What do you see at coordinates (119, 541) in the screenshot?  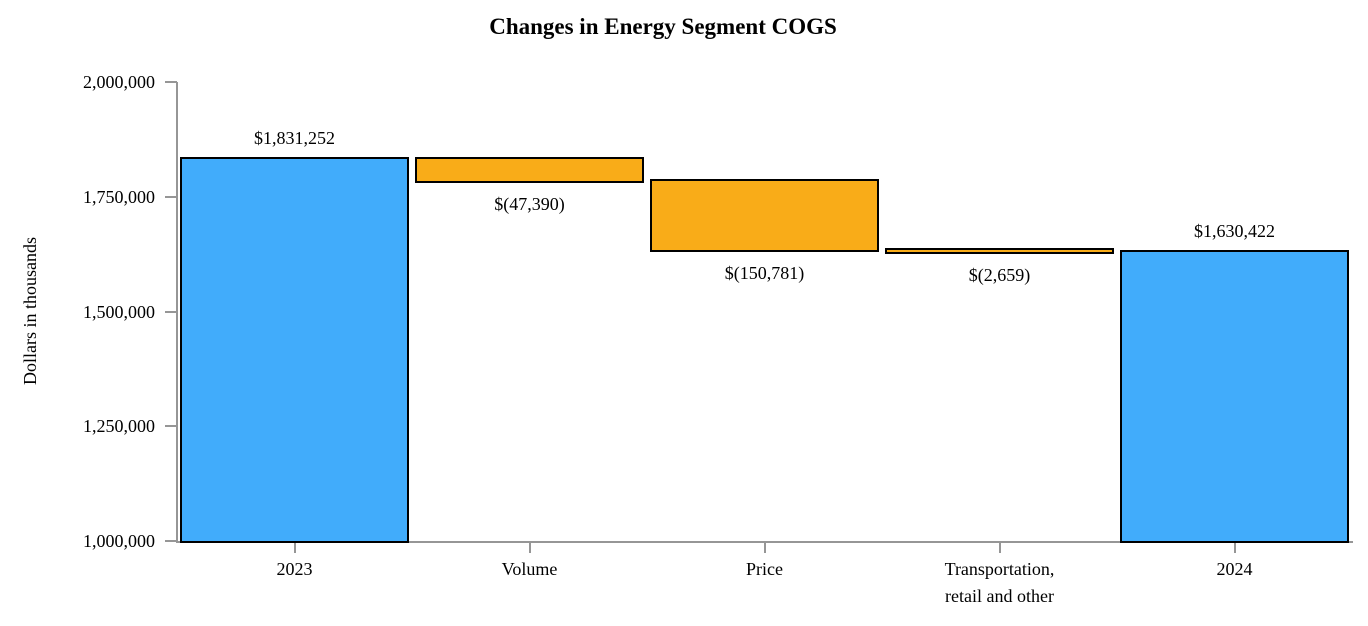 I see `y-tick-label: 1,000,000` at bounding box center [119, 541].